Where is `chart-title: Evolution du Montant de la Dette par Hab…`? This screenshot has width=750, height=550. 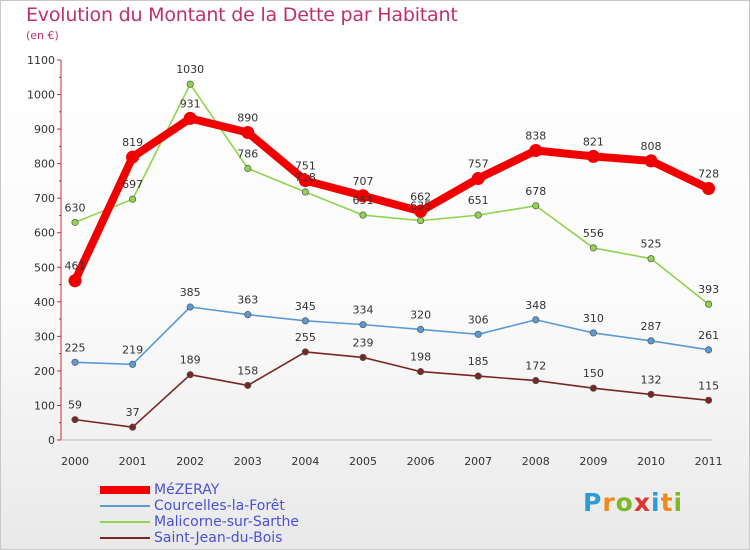 chart-title: Evolution du Montant de la Dette par Hab… is located at coordinates (242, 15).